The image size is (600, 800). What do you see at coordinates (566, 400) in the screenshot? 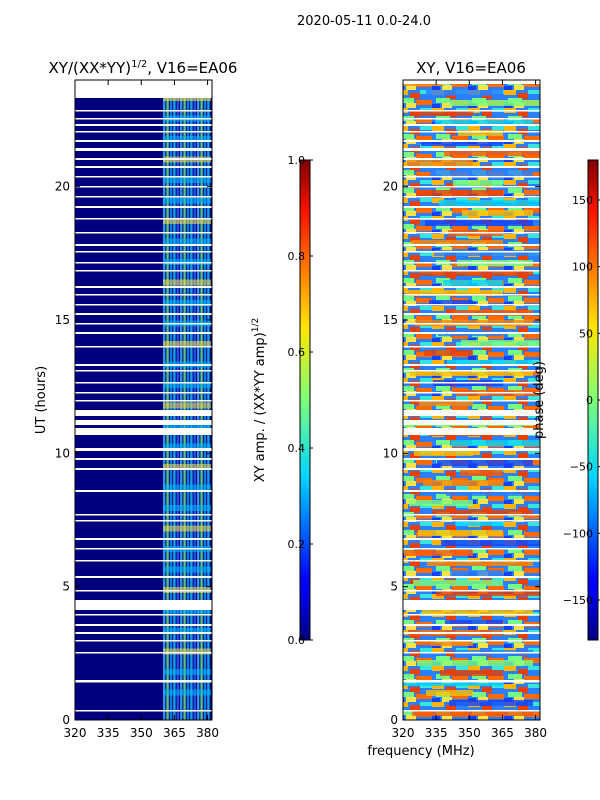
I see `phase-colorbar: −150 −100 −50 0 50 100 150 phase (deg)` at bounding box center [566, 400].